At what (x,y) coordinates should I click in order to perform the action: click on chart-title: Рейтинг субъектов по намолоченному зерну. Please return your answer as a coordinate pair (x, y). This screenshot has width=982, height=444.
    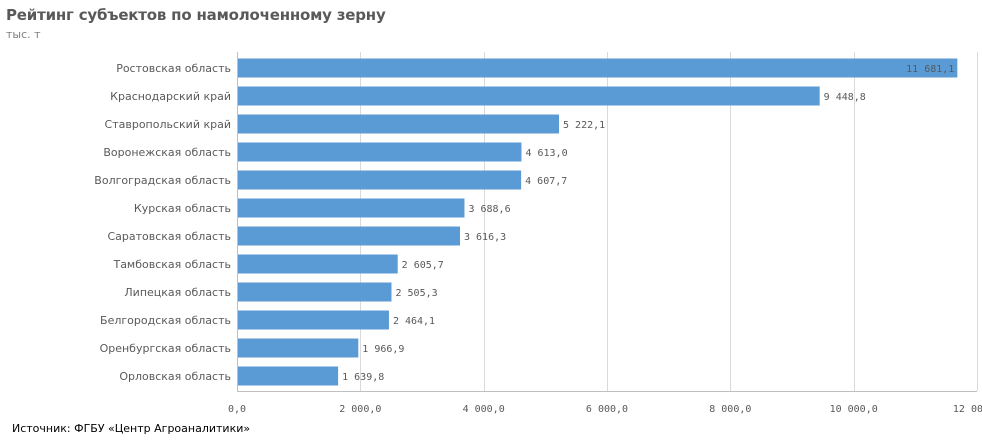
    Looking at the image, I should click on (196, 15).